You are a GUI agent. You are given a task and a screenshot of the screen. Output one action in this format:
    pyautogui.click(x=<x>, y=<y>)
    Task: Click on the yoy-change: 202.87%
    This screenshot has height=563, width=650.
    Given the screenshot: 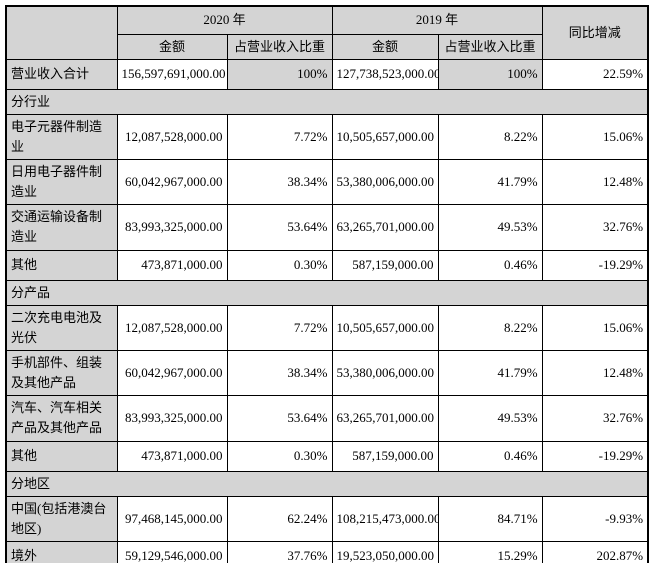 What is the action you would take?
    pyautogui.click(x=595, y=552)
    